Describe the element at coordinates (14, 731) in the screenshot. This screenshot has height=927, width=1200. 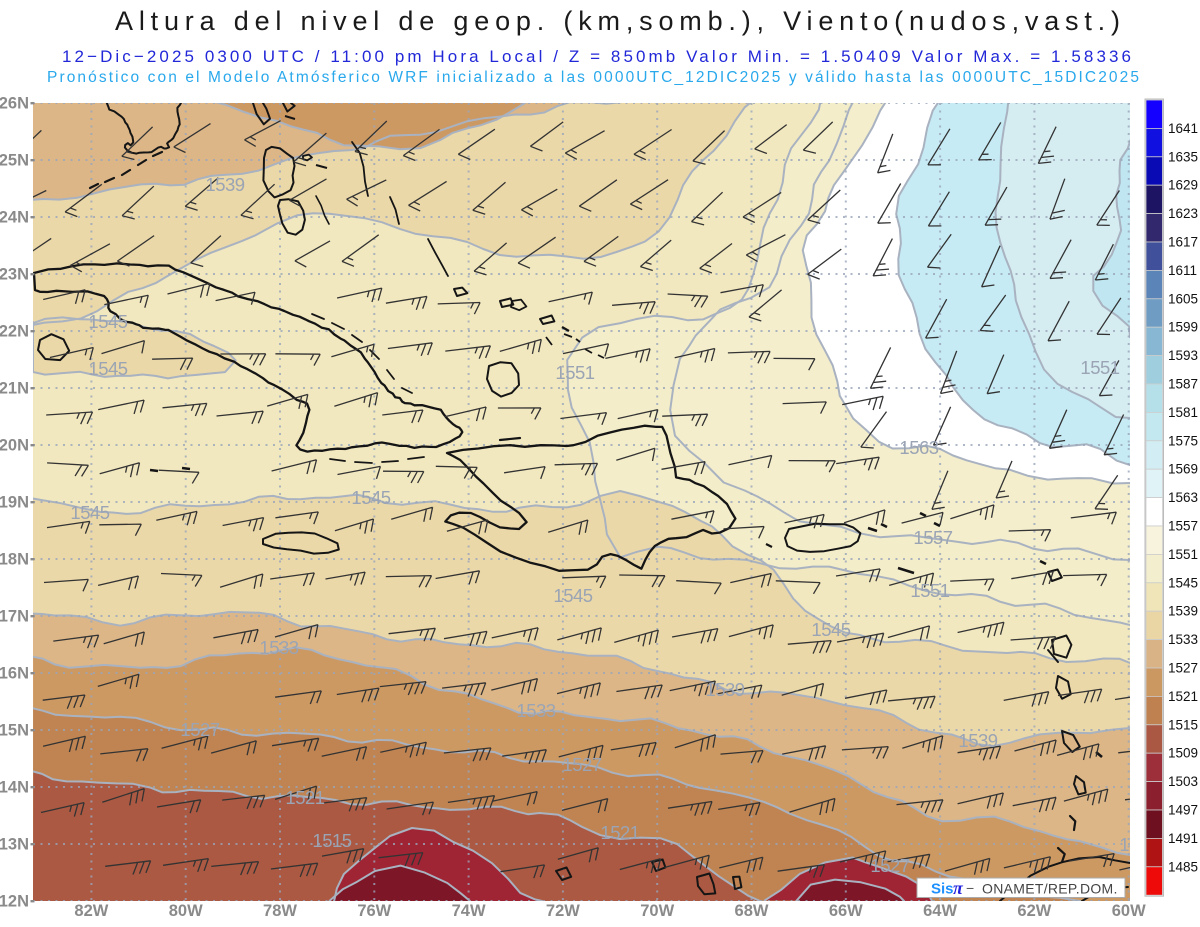
I see `svg-text: 15N` at that location.